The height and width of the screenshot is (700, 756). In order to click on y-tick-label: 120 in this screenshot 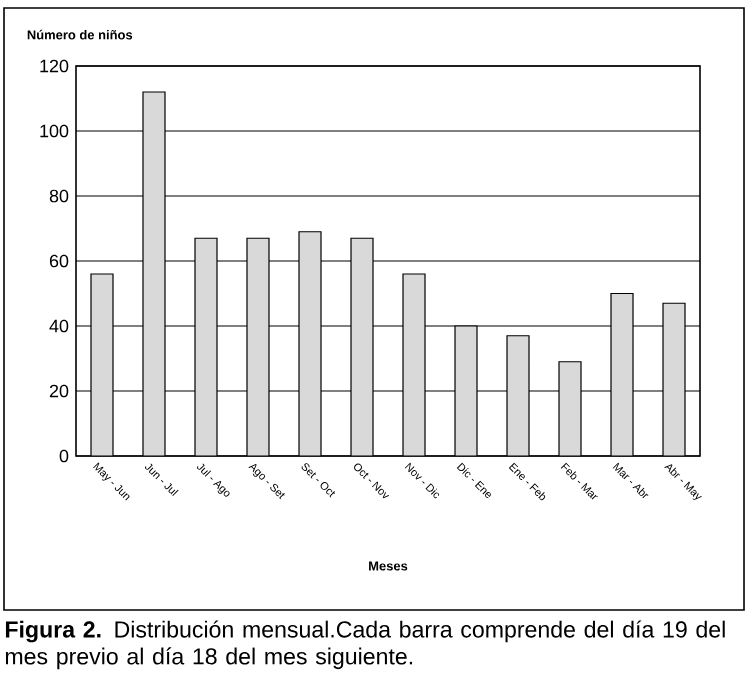, I will do `click(54, 66)`.